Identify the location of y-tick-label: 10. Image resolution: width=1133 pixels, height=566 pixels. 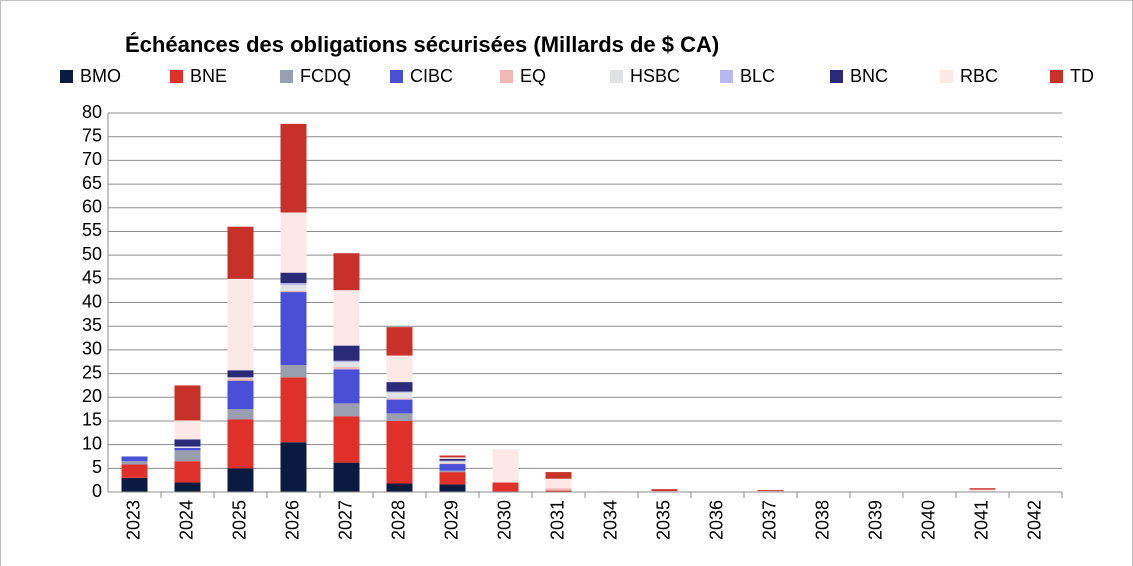
(92, 443).